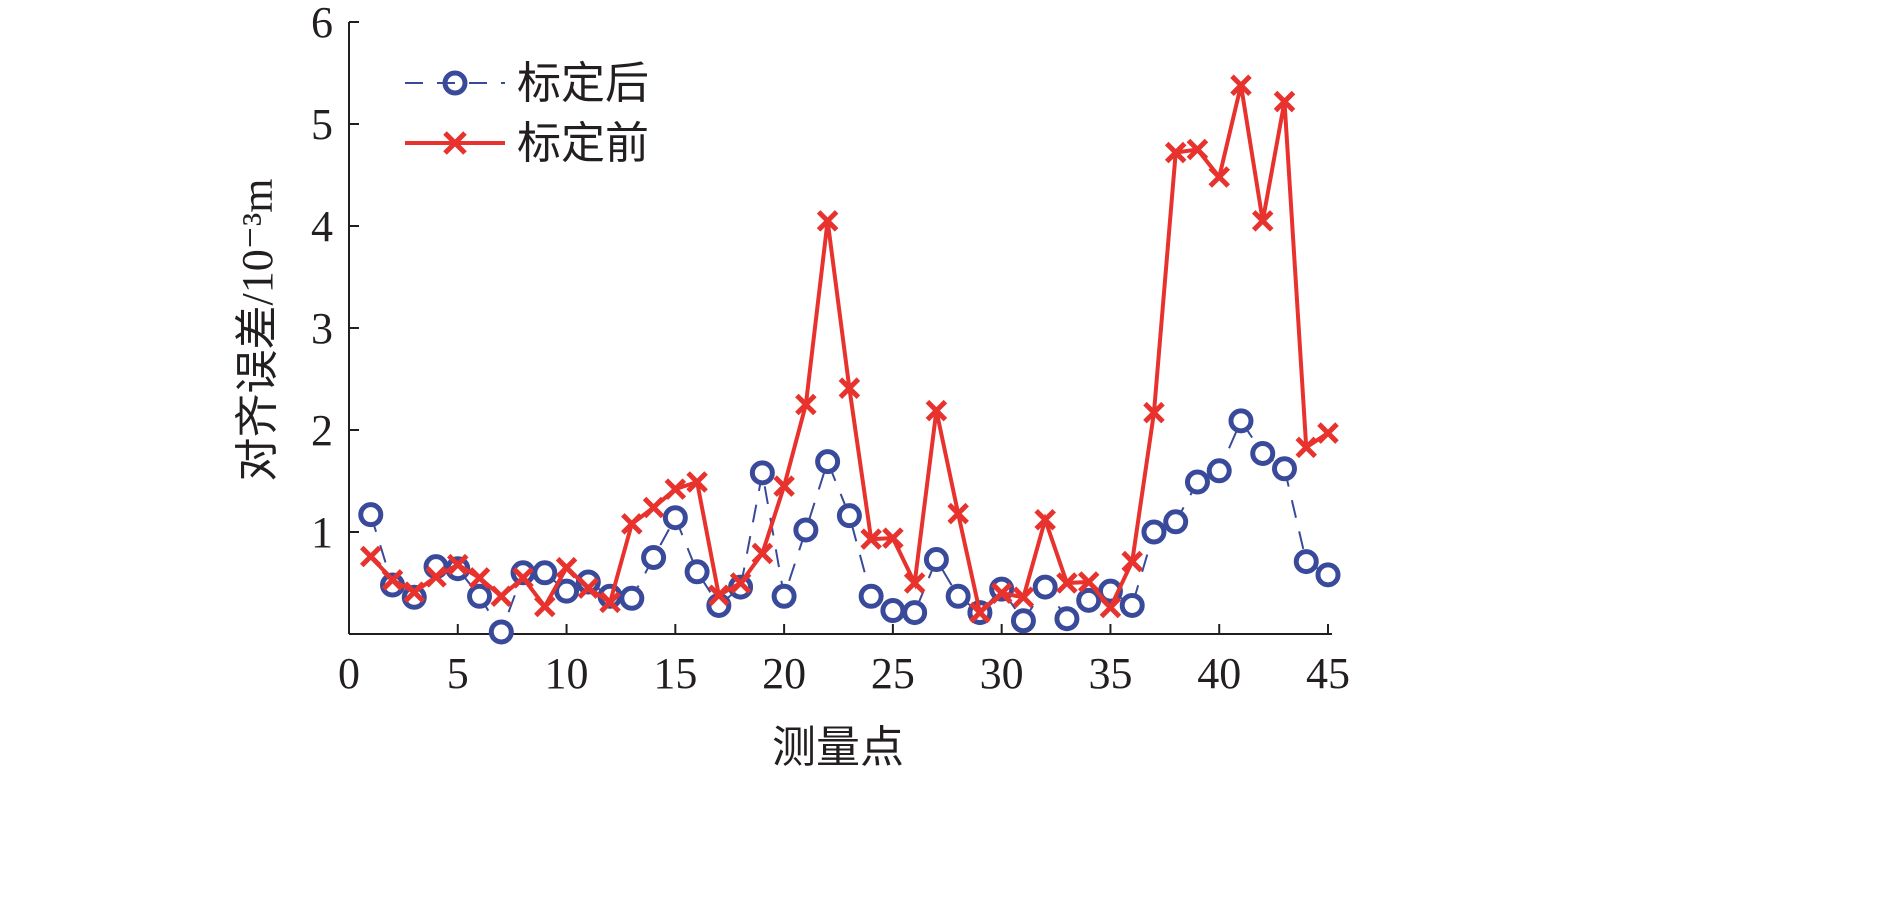 The height and width of the screenshot is (923, 1890). I want to click on x-tick-label: 35, so click(1110, 673).